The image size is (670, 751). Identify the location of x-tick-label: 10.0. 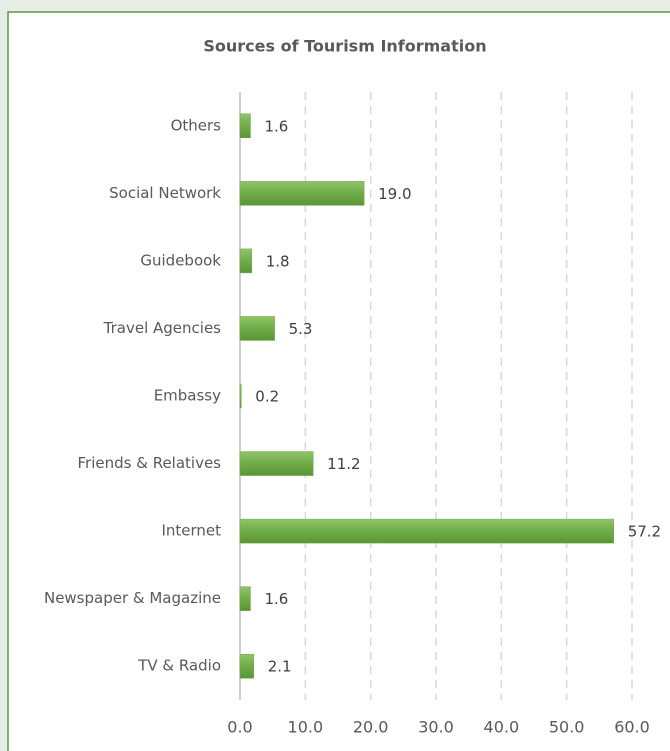
(306, 727).